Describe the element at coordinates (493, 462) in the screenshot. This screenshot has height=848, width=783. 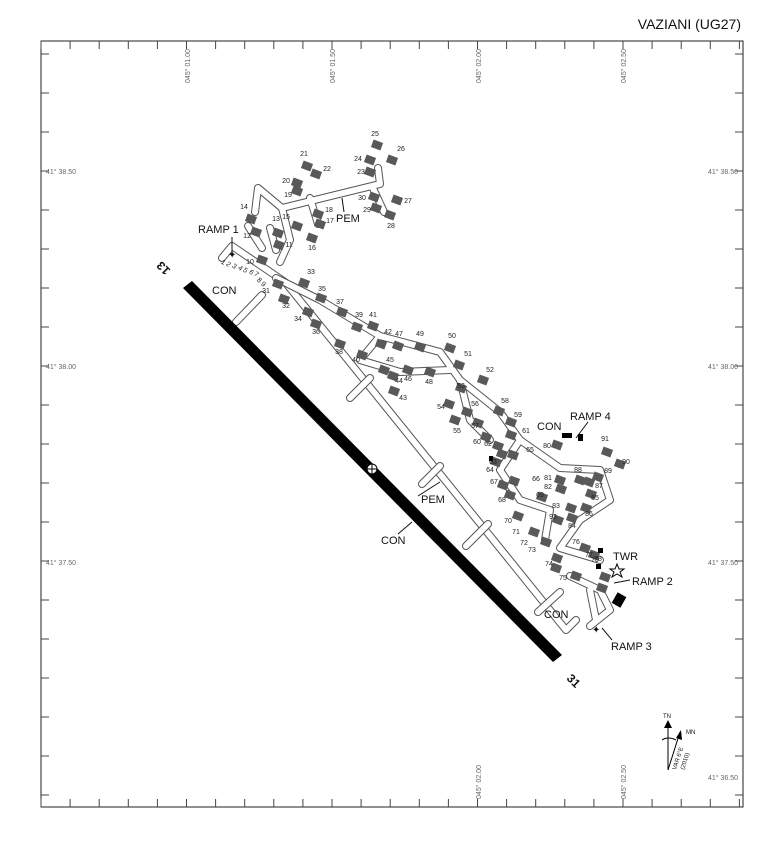
I see `stand-number-label: 63` at that location.